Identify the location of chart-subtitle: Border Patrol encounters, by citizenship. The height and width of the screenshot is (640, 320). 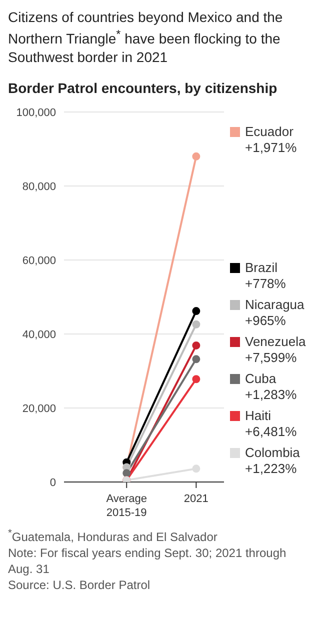
(143, 88).